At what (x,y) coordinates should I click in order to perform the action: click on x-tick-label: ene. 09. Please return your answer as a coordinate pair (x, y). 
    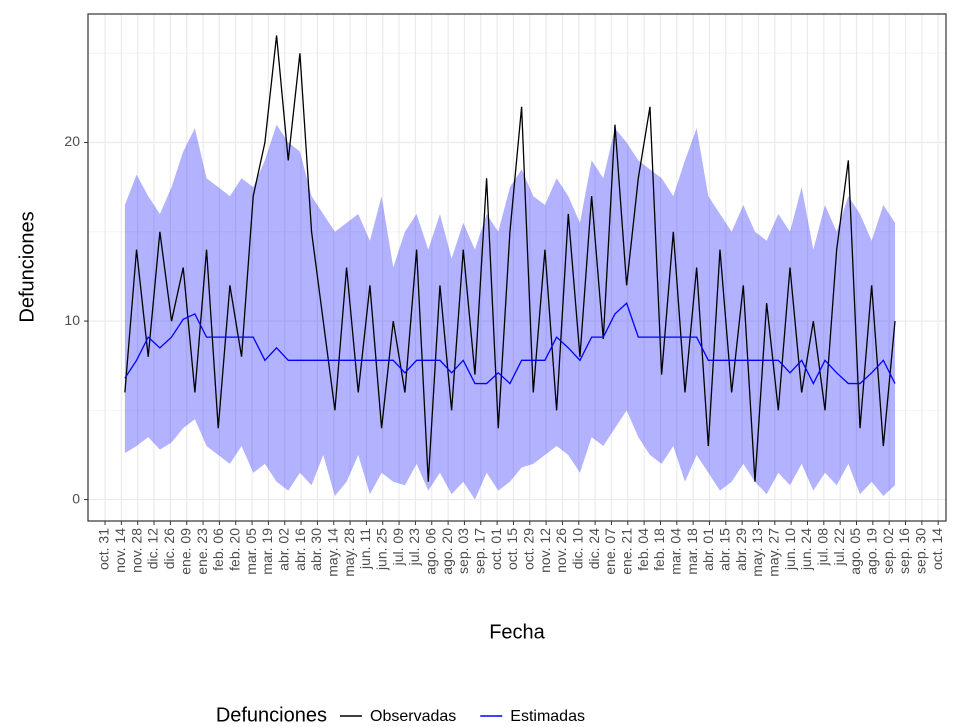
    Looking at the image, I should click on (185, 551).